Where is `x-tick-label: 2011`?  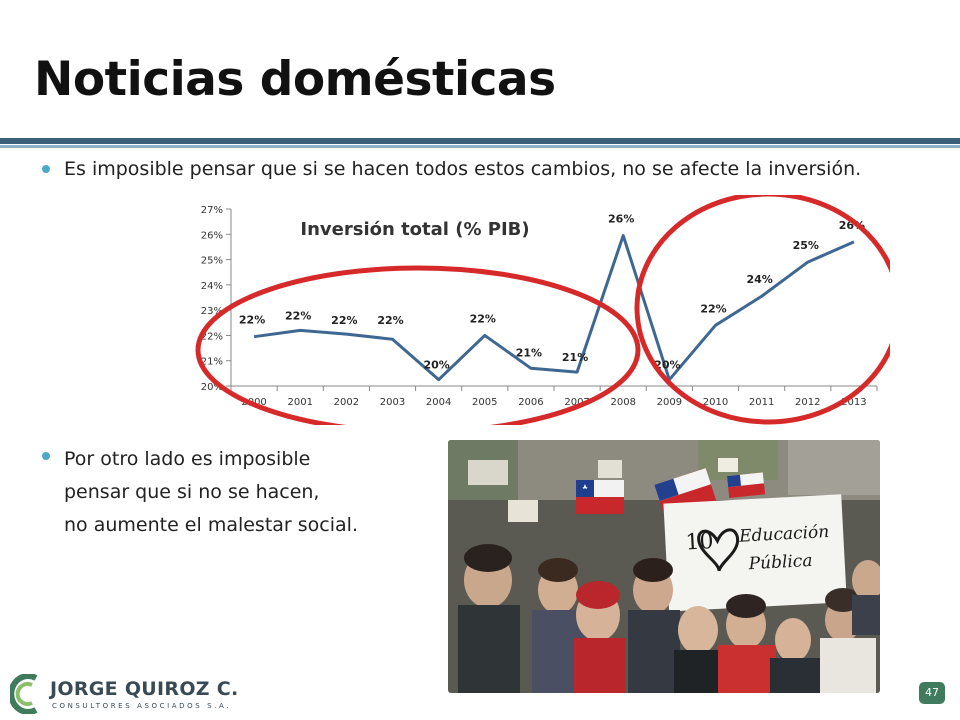
x-tick-label: 2011 is located at coordinates (761, 402).